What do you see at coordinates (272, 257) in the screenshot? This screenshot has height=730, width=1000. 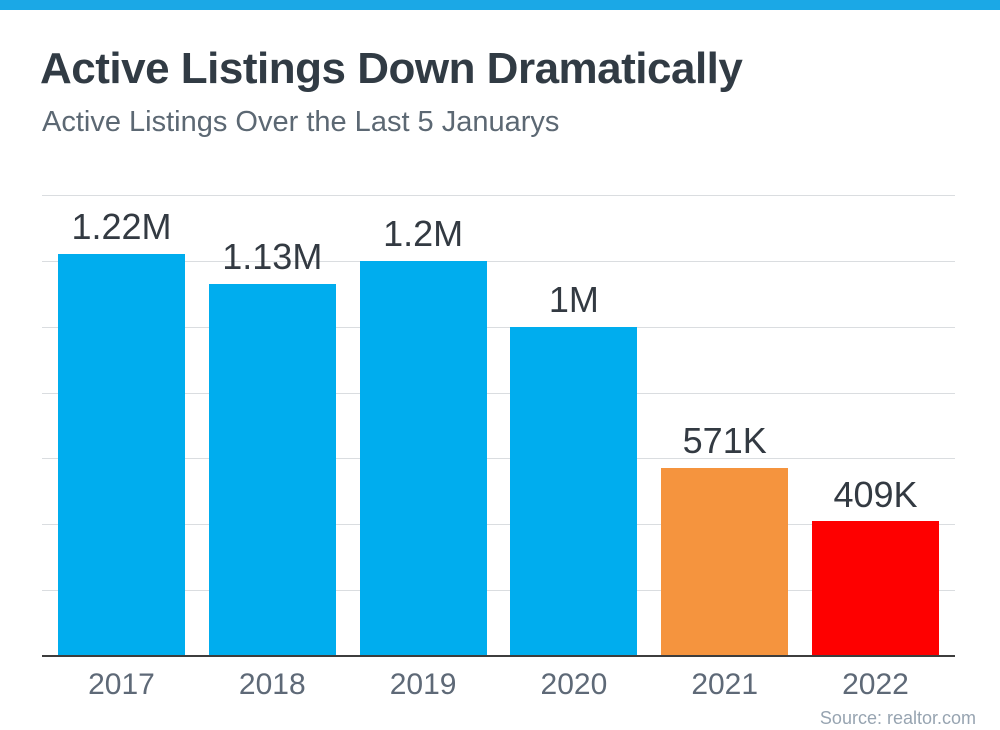 I see `bar-value-label: 1.13M` at bounding box center [272, 257].